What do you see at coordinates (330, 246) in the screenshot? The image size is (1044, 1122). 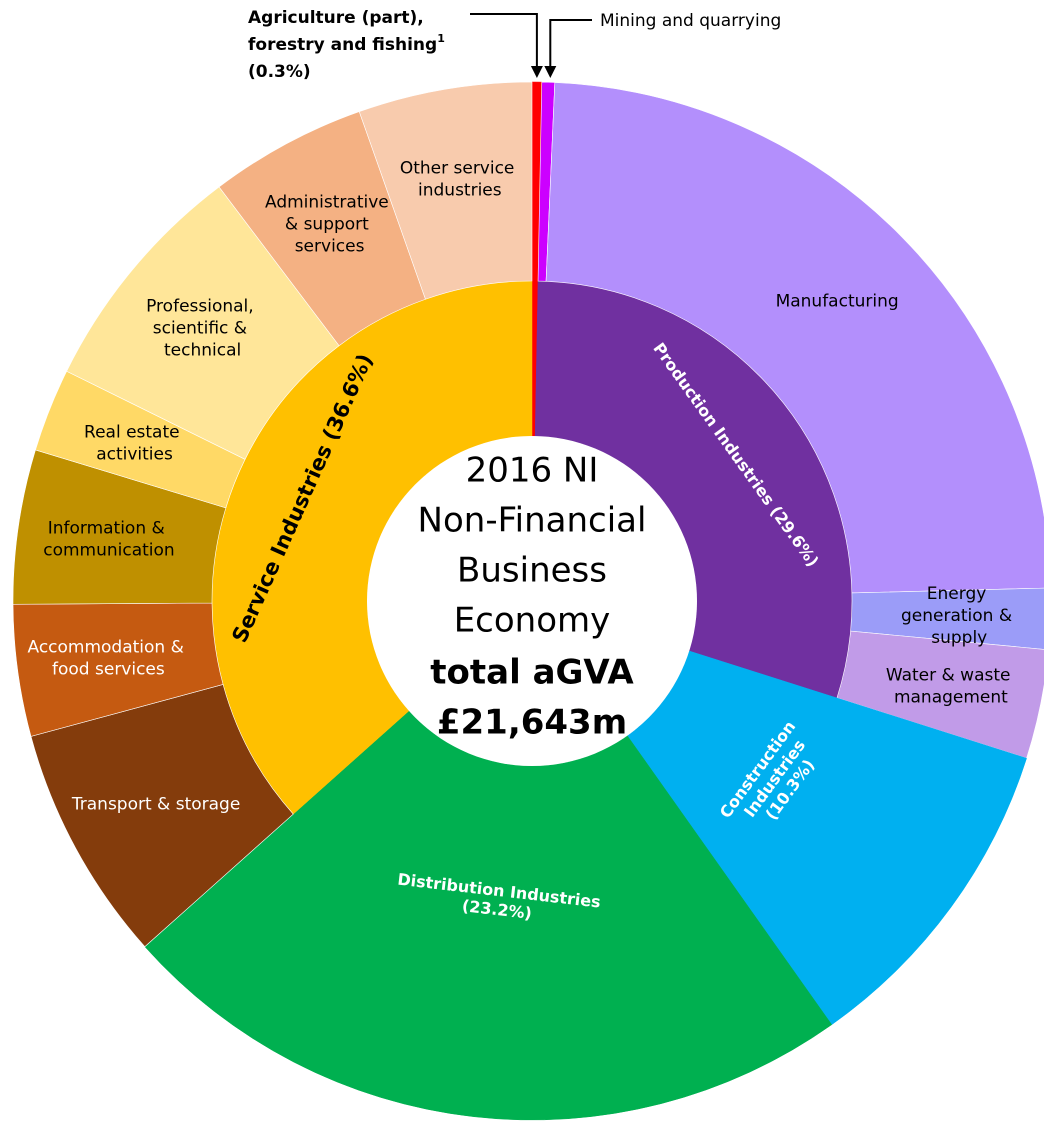 I see `subgroup-name-line: services` at bounding box center [330, 246].